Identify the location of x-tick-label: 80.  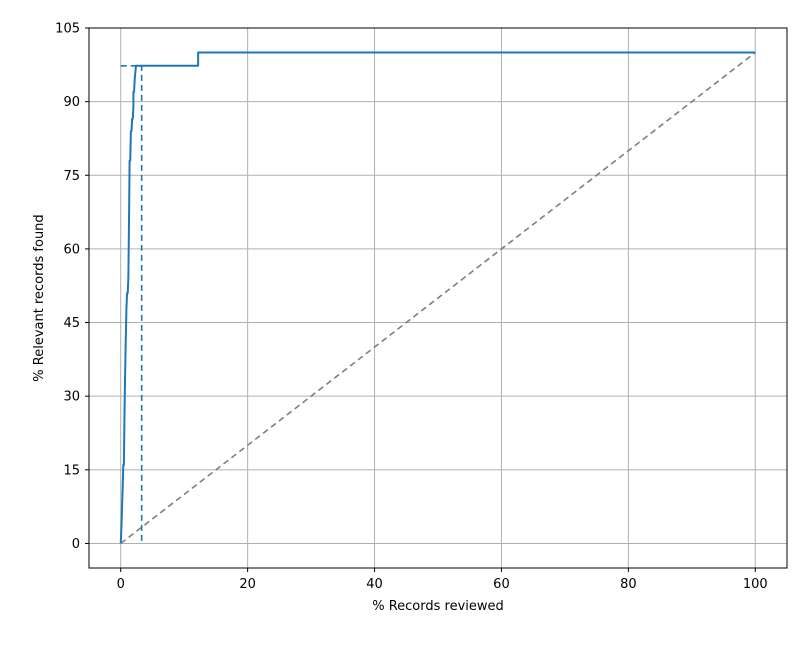
(628, 584).